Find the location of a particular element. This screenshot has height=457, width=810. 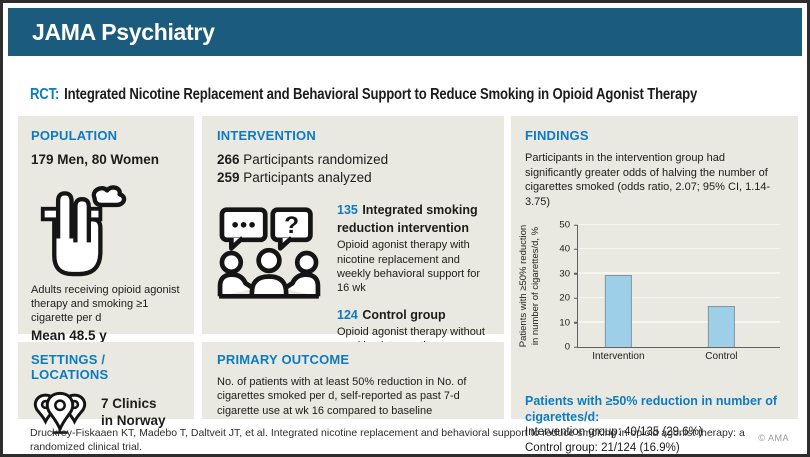

result-intervention-line: Intervention group: 40/135 (29.6%) is located at coordinates (614, 432).